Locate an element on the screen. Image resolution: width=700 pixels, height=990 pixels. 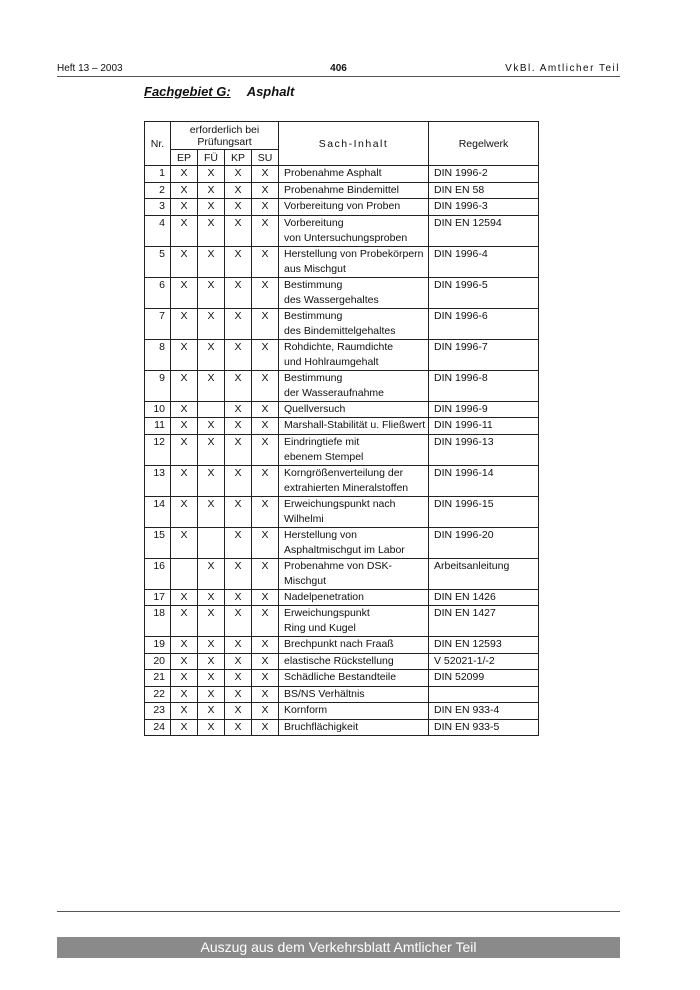
sach-inhalt-line: der Wasseraufnahme is located at coordinates (334, 392).